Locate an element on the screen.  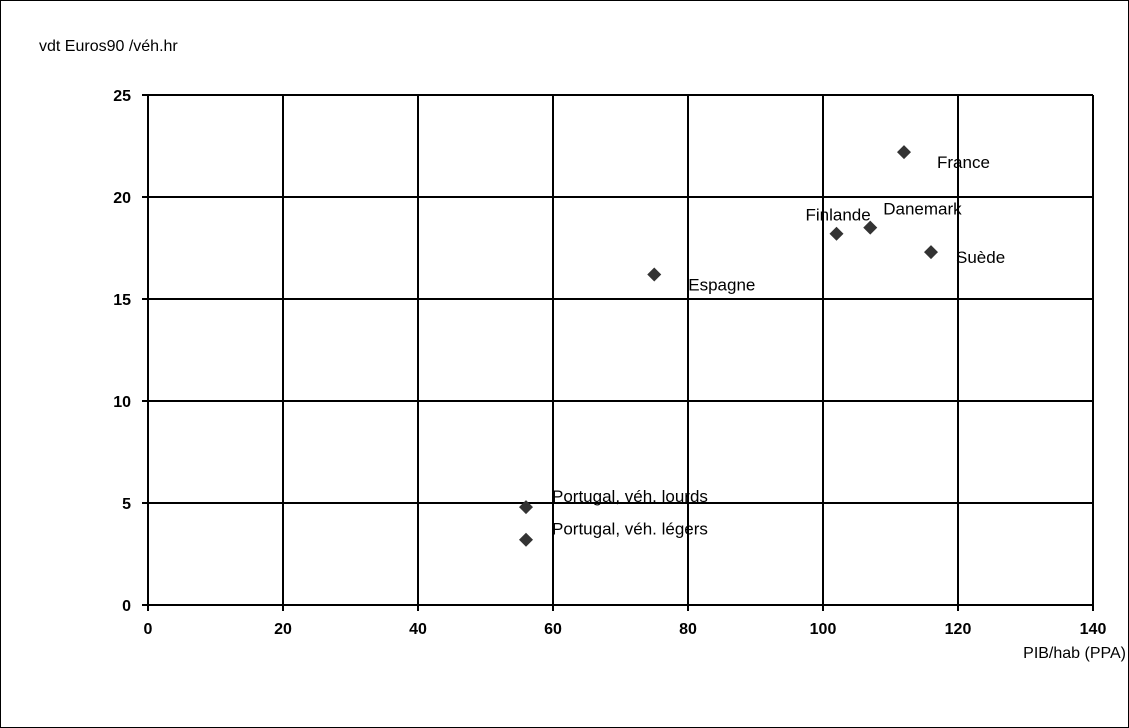
y-tick-label: 25 is located at coordinates (122, 96).